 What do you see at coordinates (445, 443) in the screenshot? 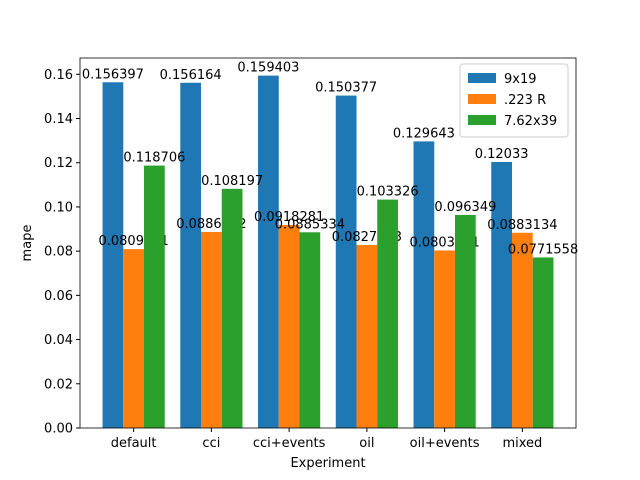
I see `x-tick-label: oil+events` at bounding box center [445, 443].